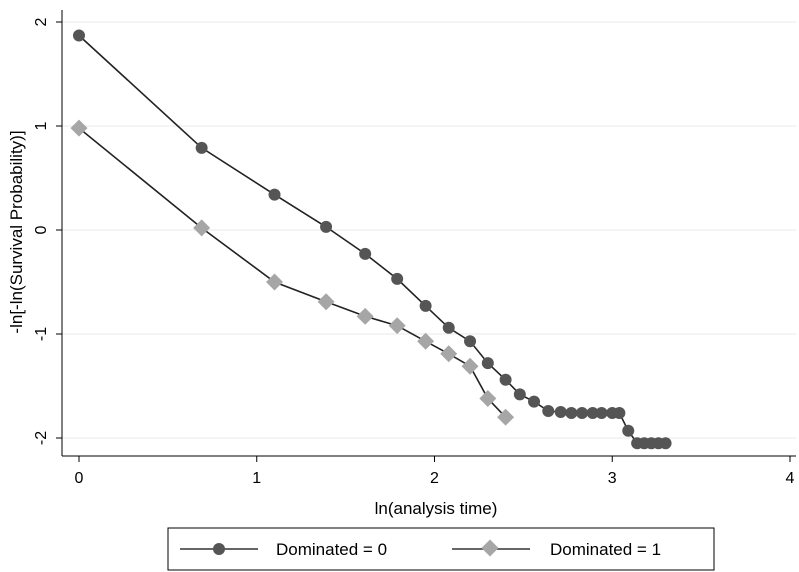 The image size is (799, 572). I want to click on legend: Dominated = 0 Dominated = 1, so click(441, 549).